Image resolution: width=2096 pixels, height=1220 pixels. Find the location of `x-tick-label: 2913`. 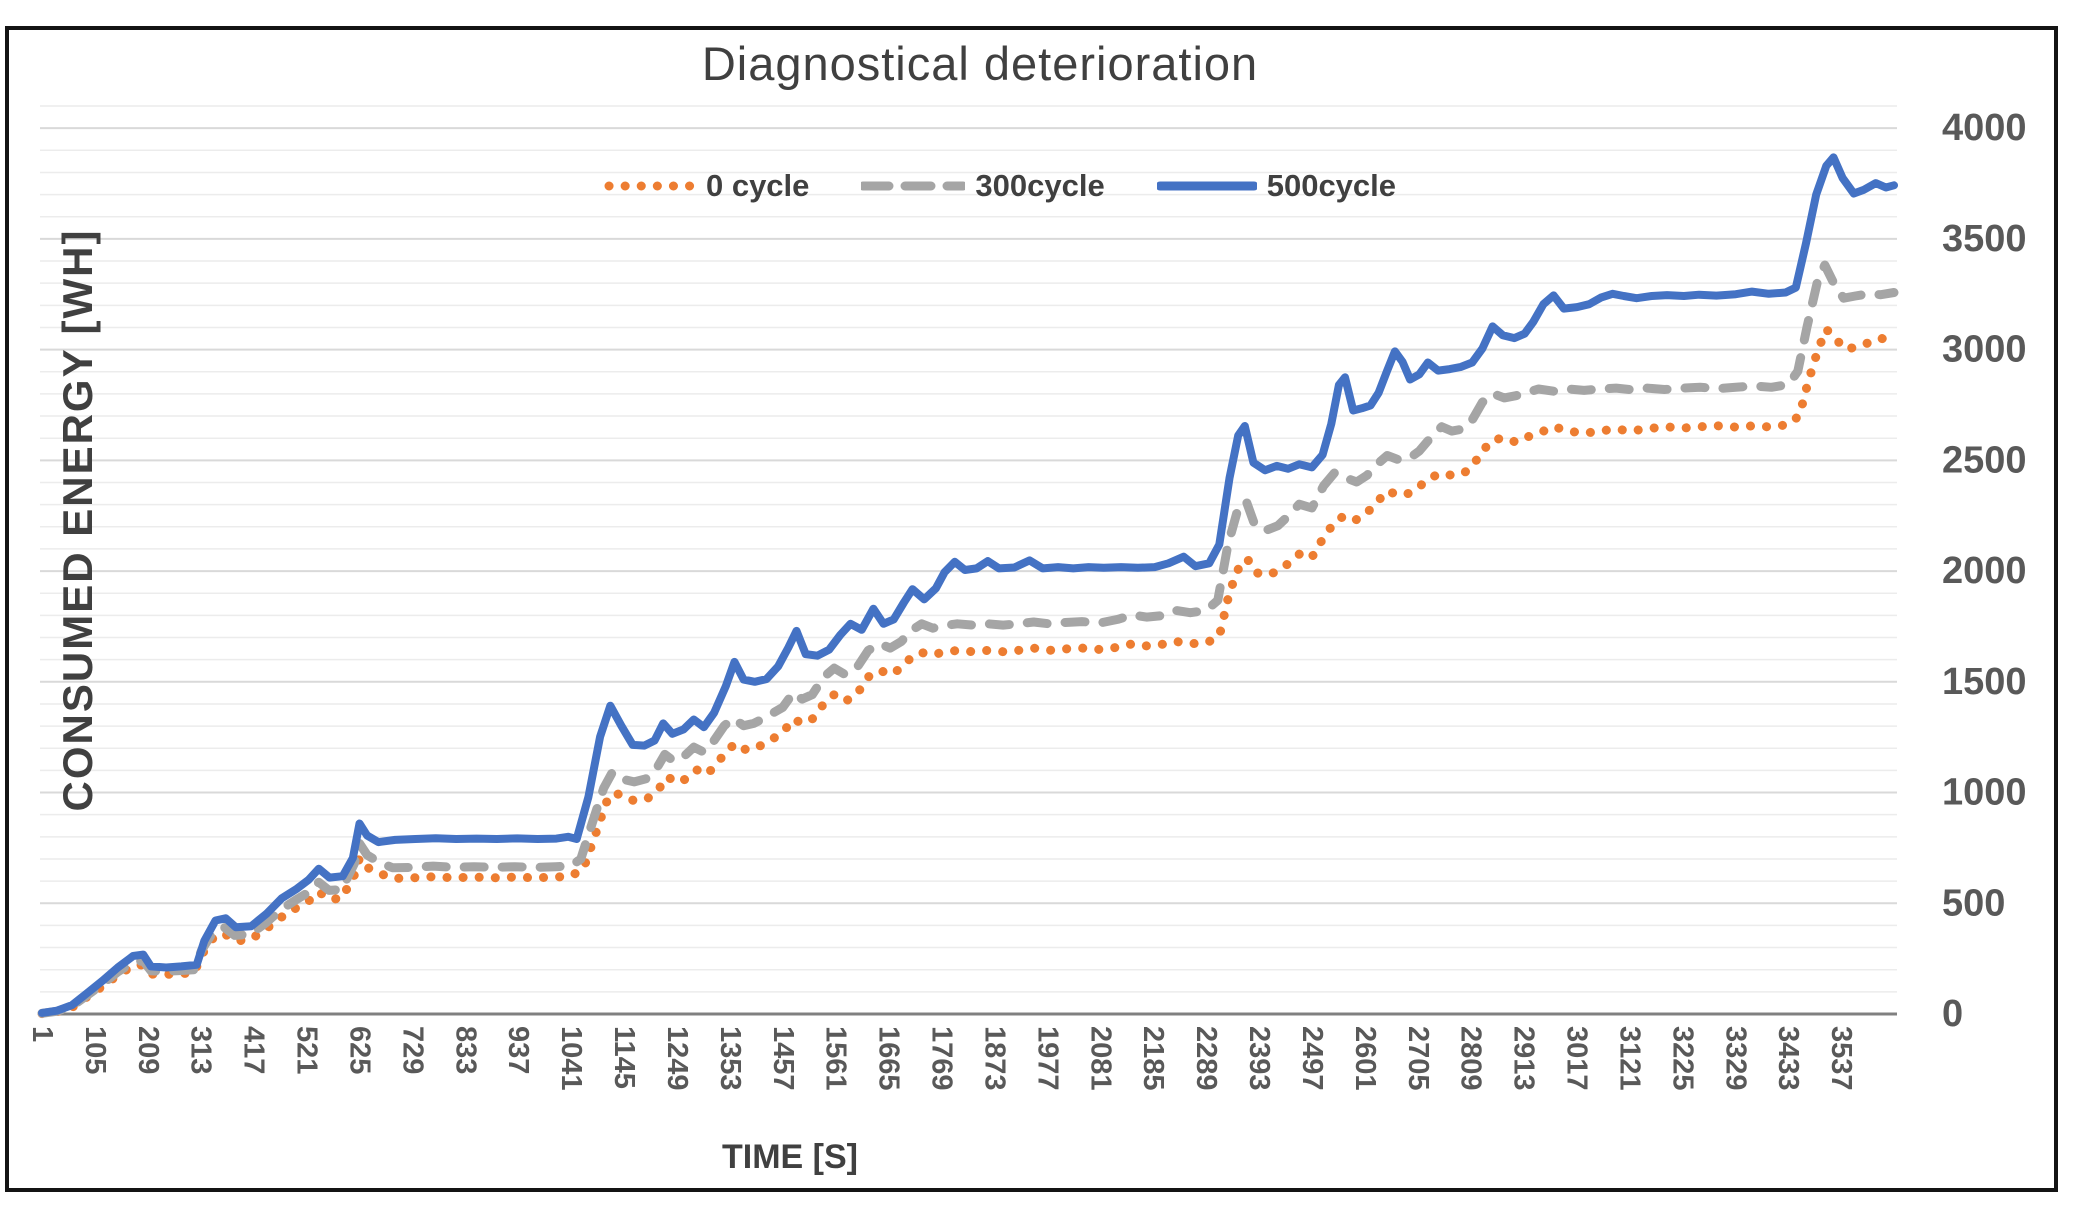

x-tick-label: 2913 is located at coordinates (1524, 1058).